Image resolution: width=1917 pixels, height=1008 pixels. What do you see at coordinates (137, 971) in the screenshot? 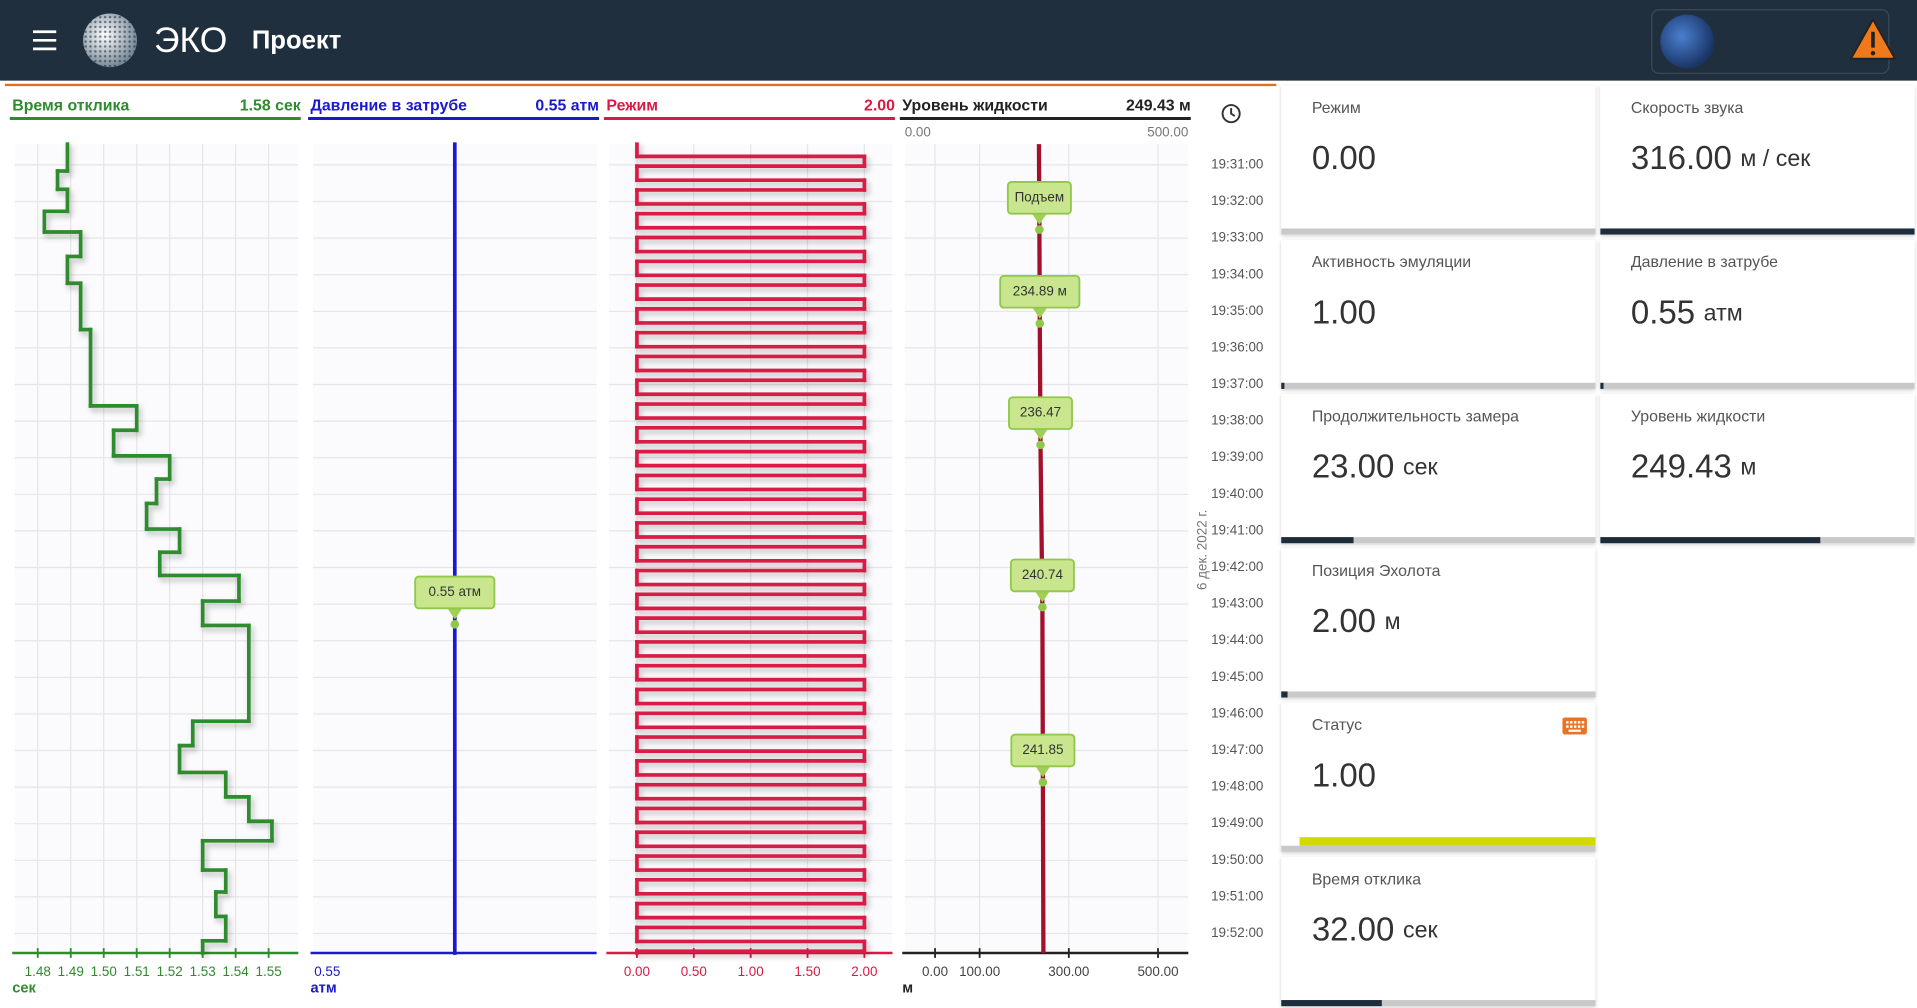
I see `x-tick-label: 1.51` at bounding box center [137, 971].